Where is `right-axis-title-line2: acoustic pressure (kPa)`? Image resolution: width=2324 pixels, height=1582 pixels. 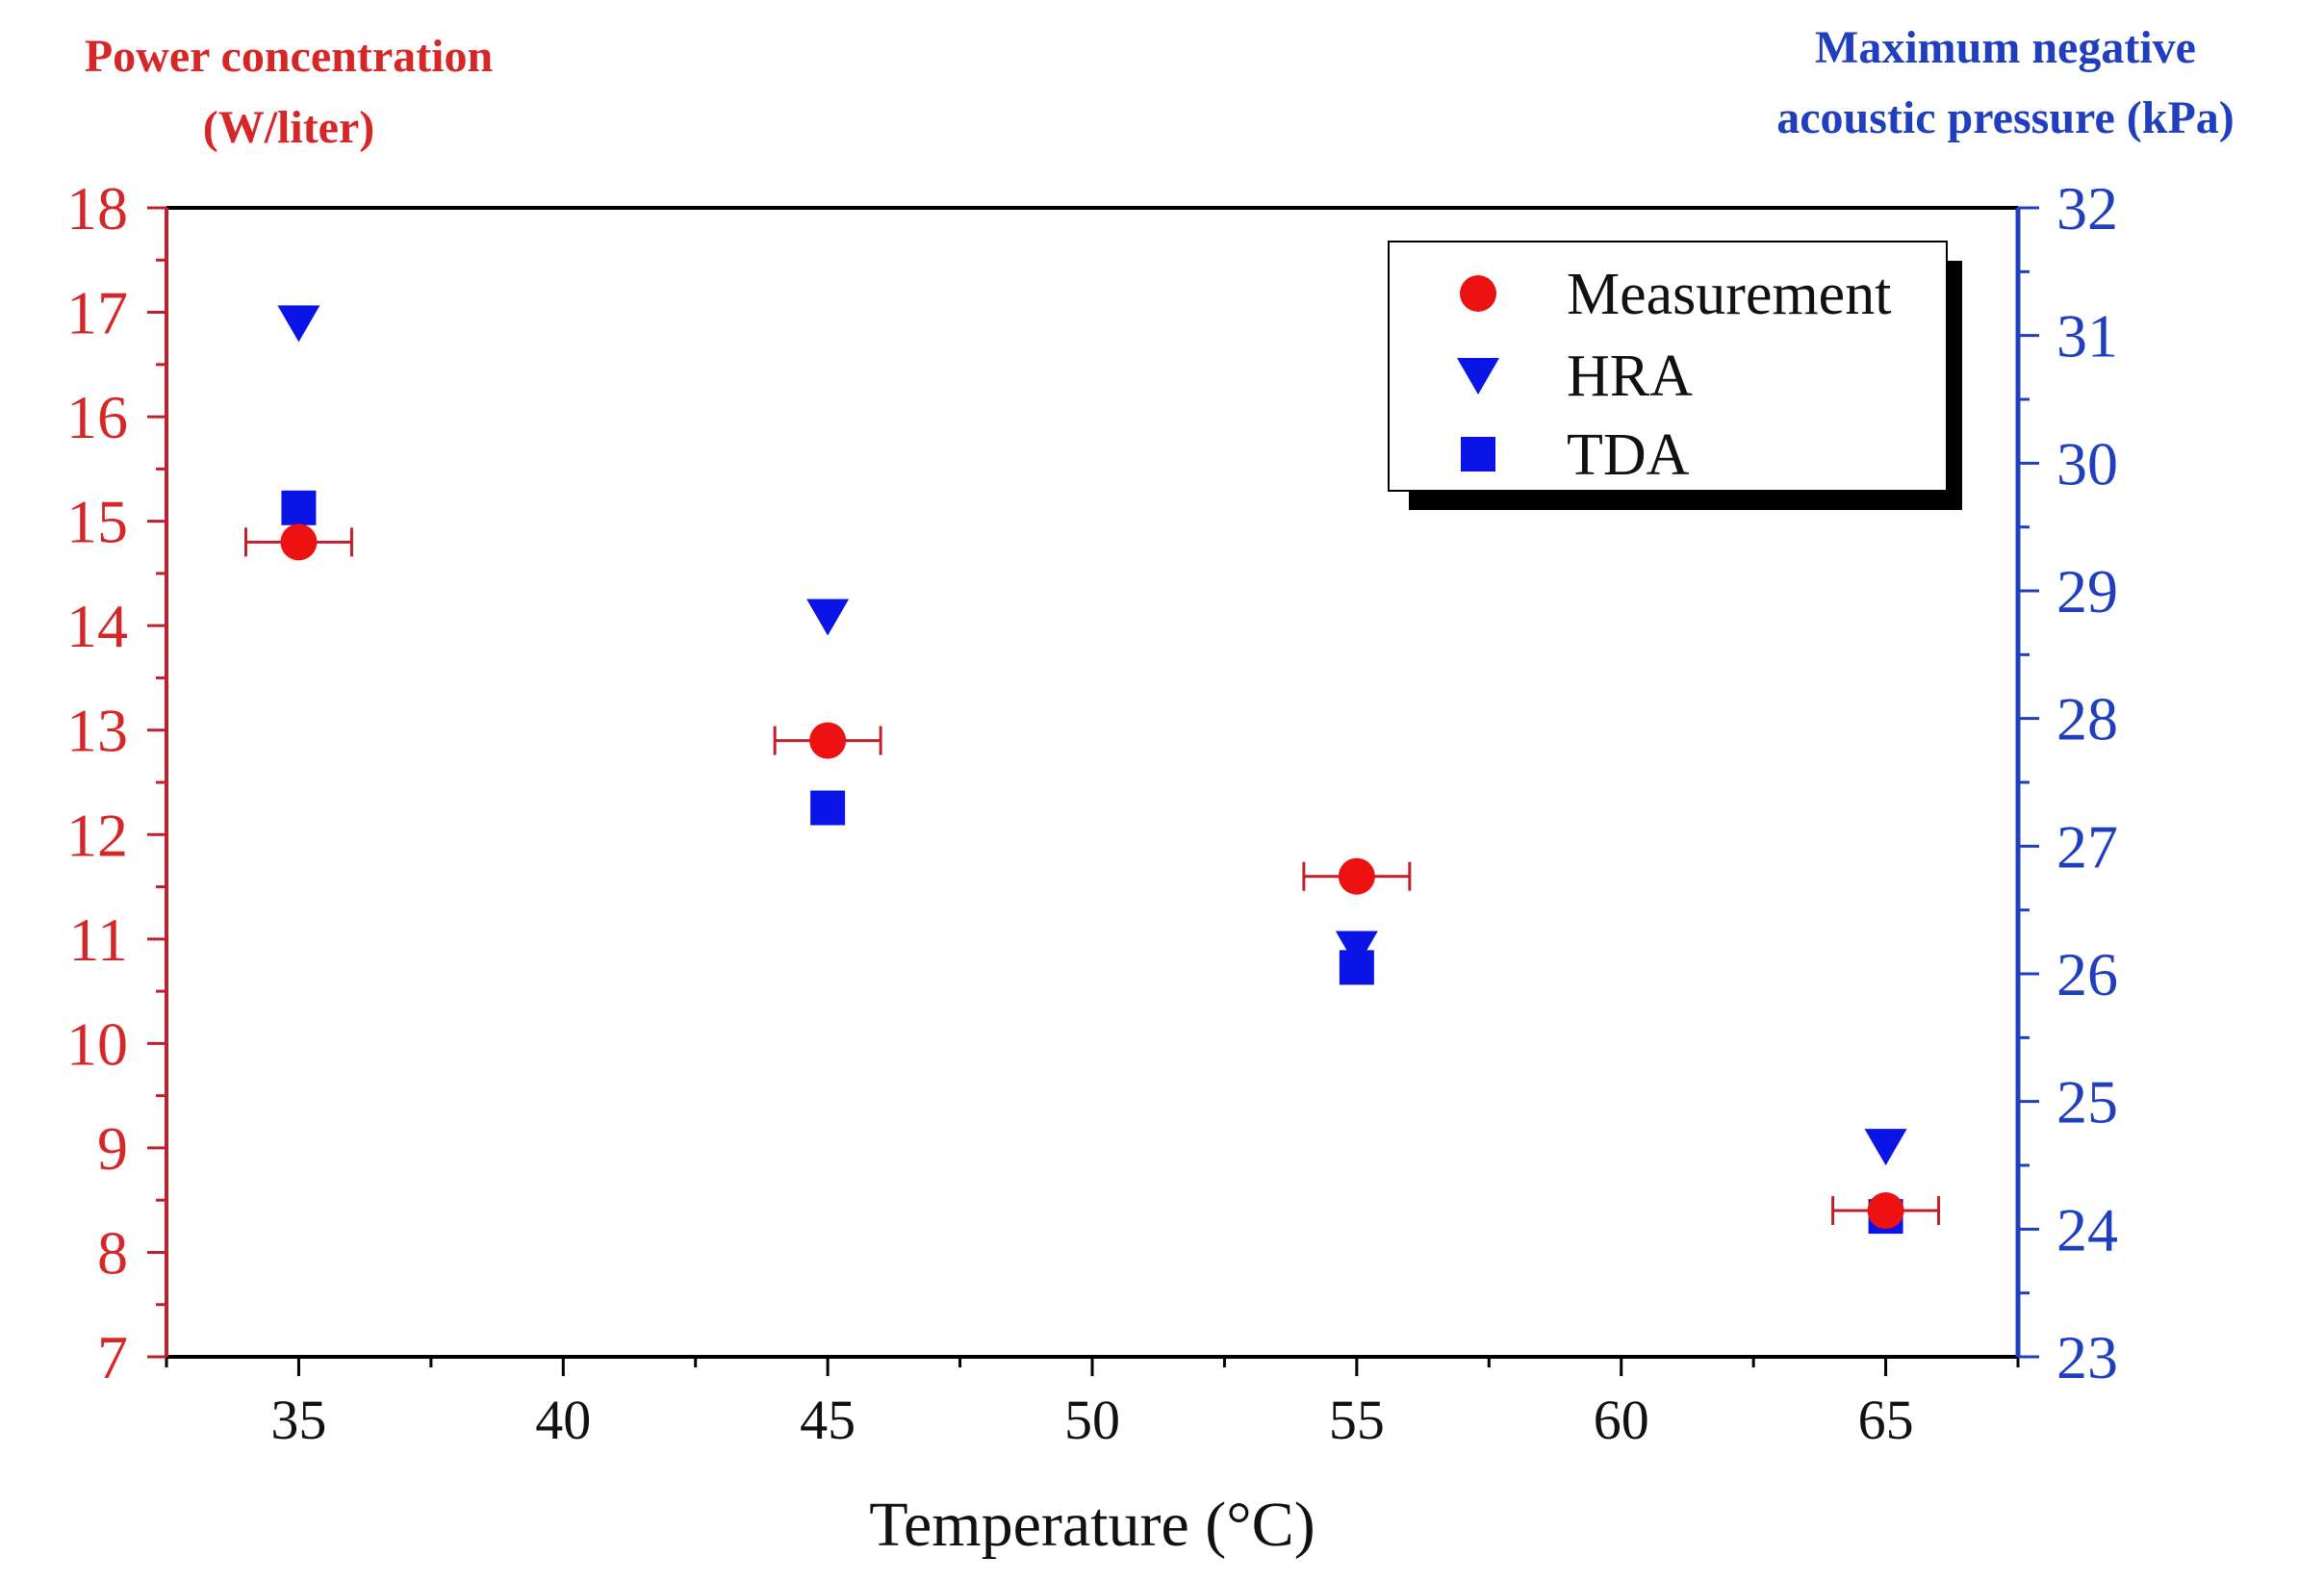
right-axis-title-line2: acoustic pressure (kPa) is located at coordinates (2005, 118).